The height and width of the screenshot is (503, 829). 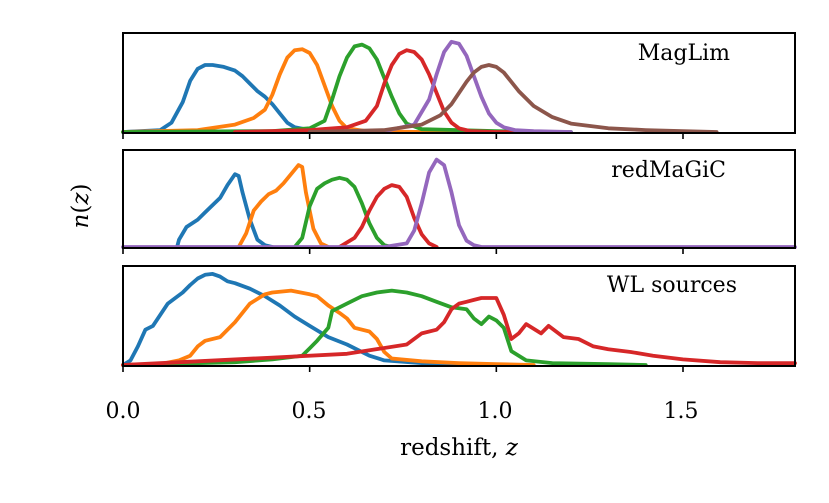 What do you see at coordinates (81, 188) in the screenshot?
I see `y-axis-label-close: )` at bounding box center [81, 188].